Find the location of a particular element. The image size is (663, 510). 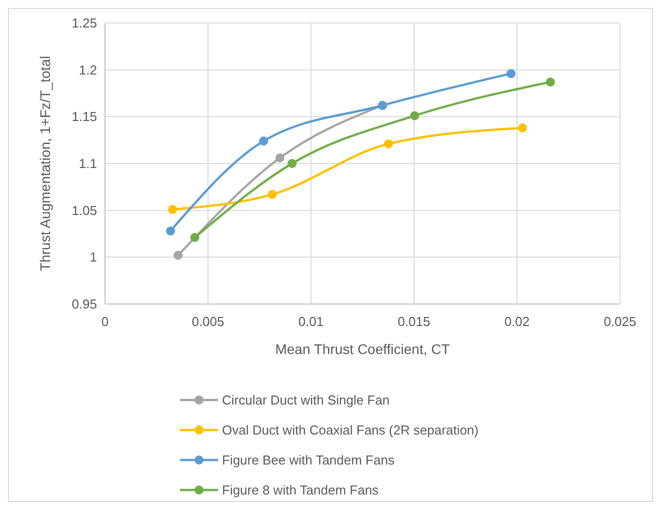

y-tick-label: 1.1 is located at coordinates (87, 164).